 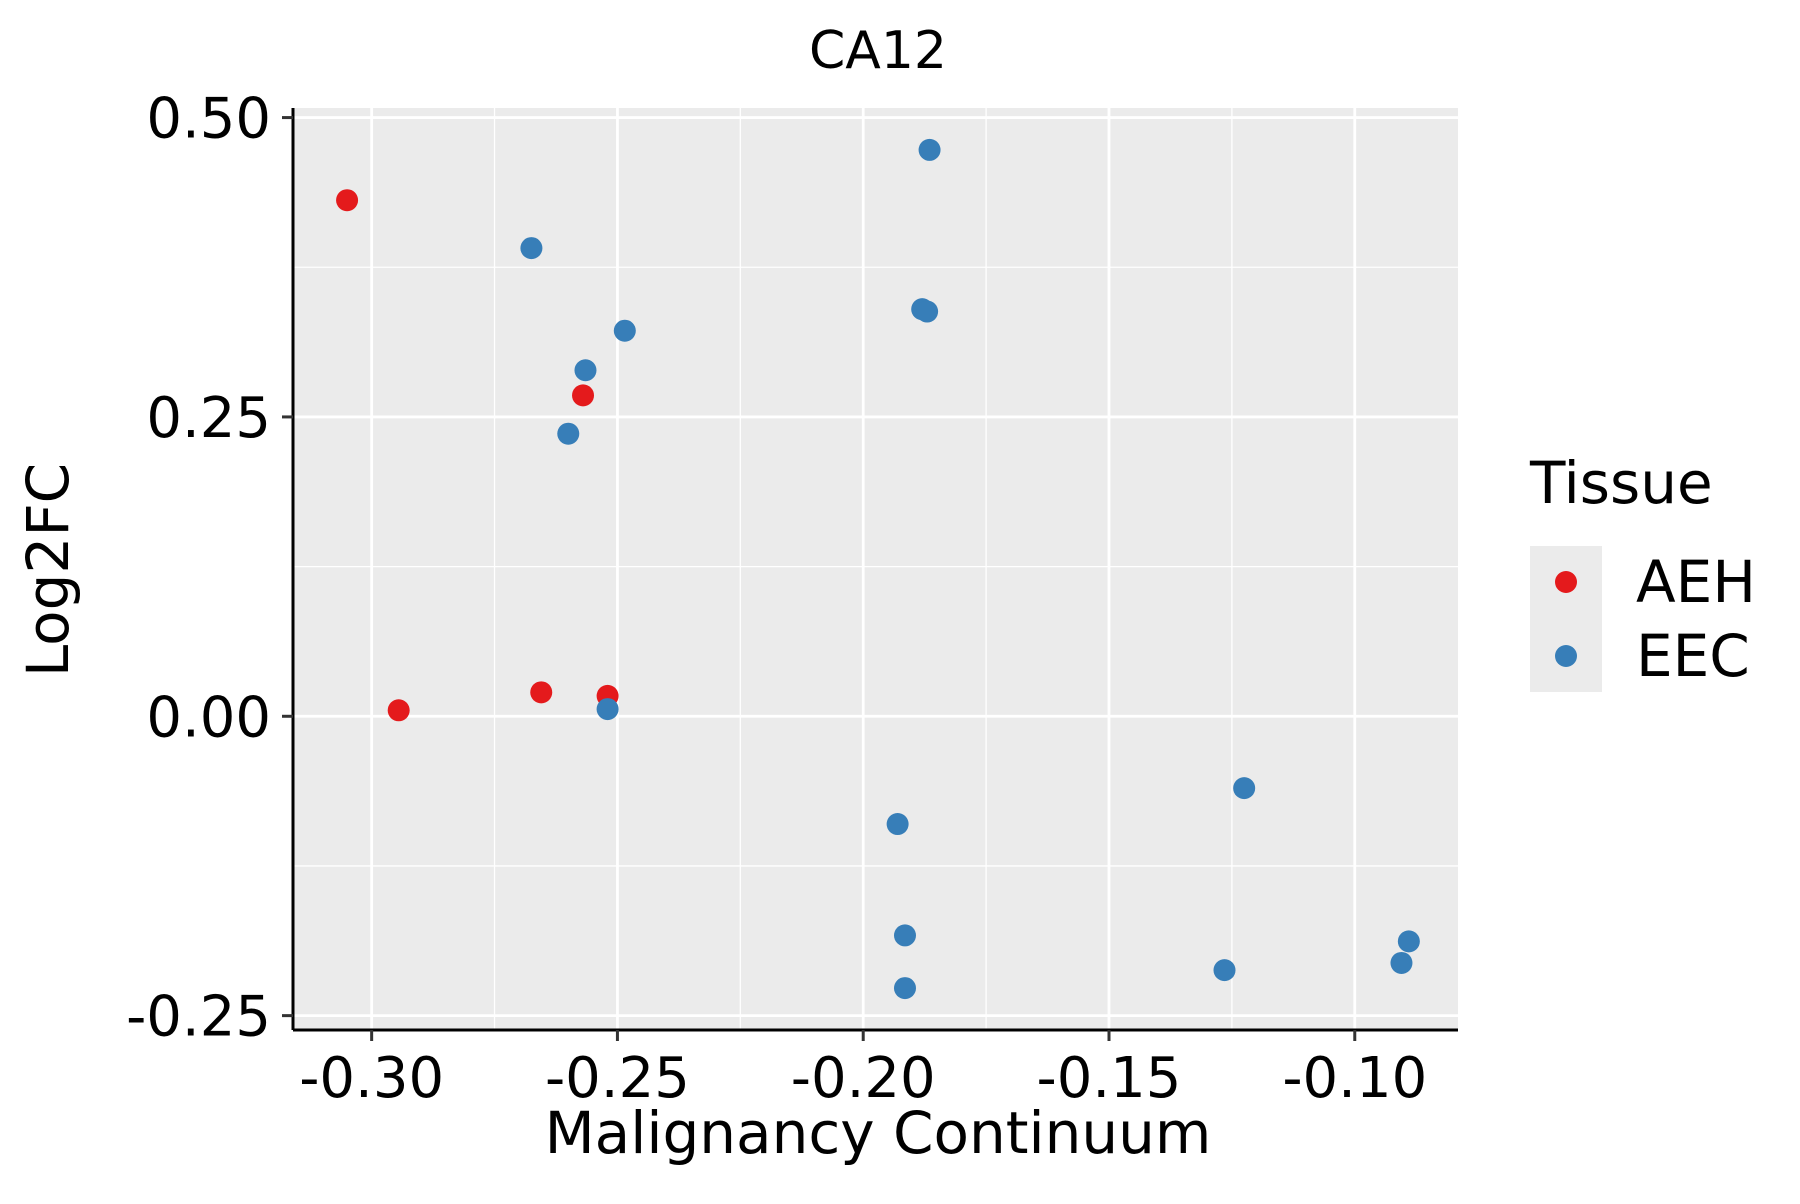 I want to click on x-tick-label: -0.15, so click(x=1109, y=1078).